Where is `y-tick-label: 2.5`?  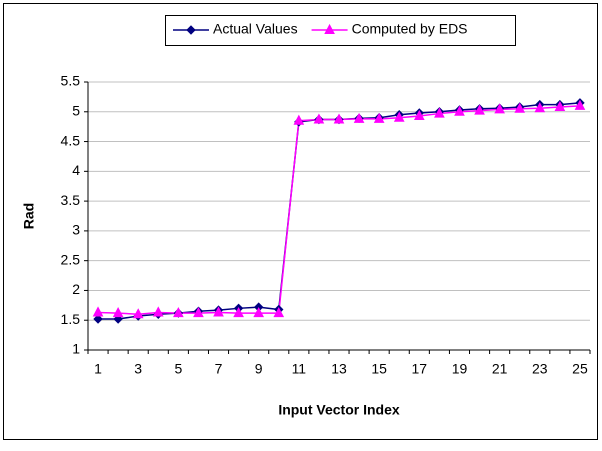 y-tick-label: 2.5 is located at coordinates (71, 259).